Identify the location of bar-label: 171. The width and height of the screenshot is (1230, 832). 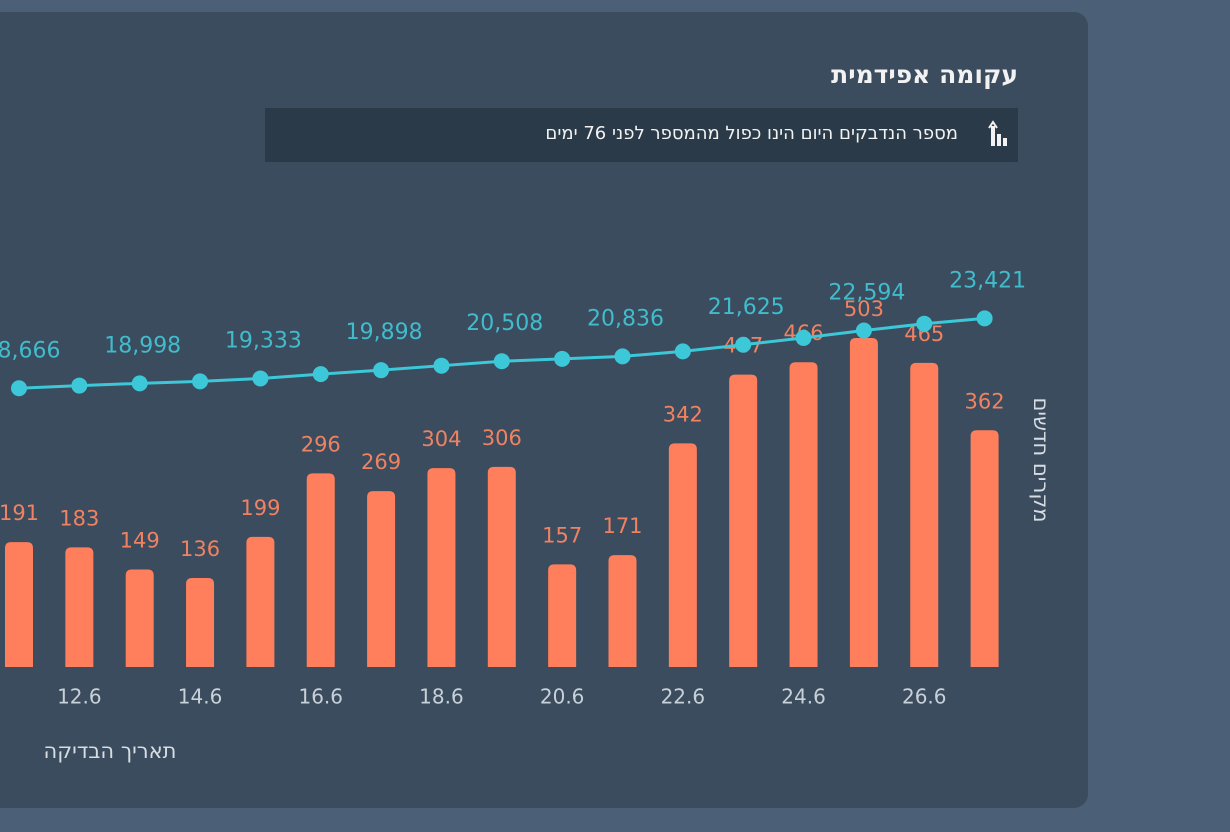
(622, 526).